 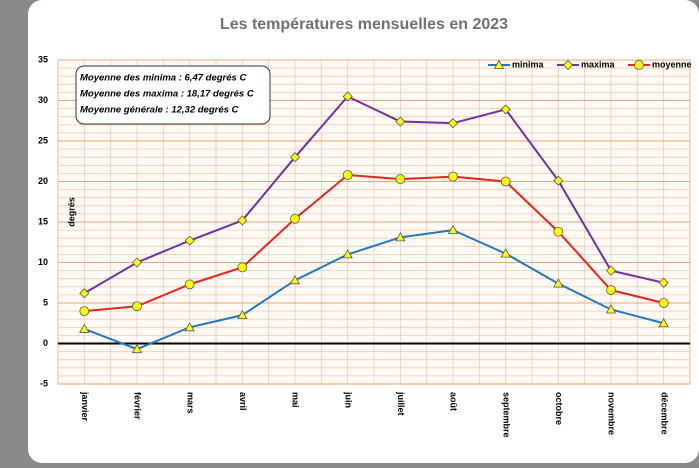 I want to click on x-tick-label: novembre, so click(x=612, y=413).